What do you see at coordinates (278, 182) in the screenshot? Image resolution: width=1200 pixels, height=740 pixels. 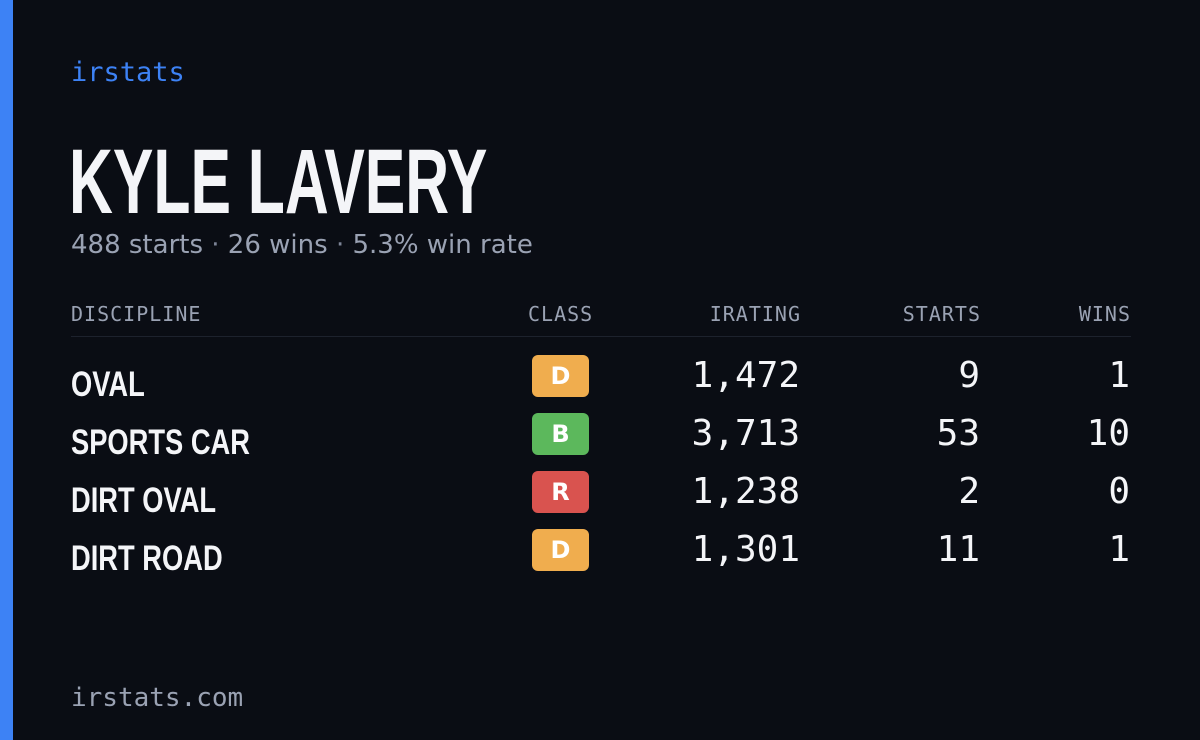 I see `driver-name: KYLE LAVERY` at bounding box center [278, 182].